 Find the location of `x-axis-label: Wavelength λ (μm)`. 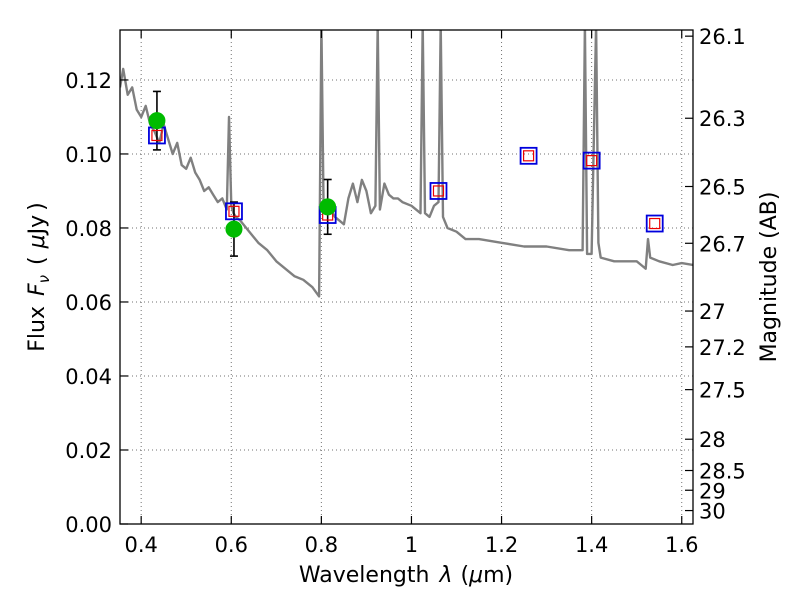

x-axis-label: Wavelength λ (μm) is located at coordinates (406, 575).